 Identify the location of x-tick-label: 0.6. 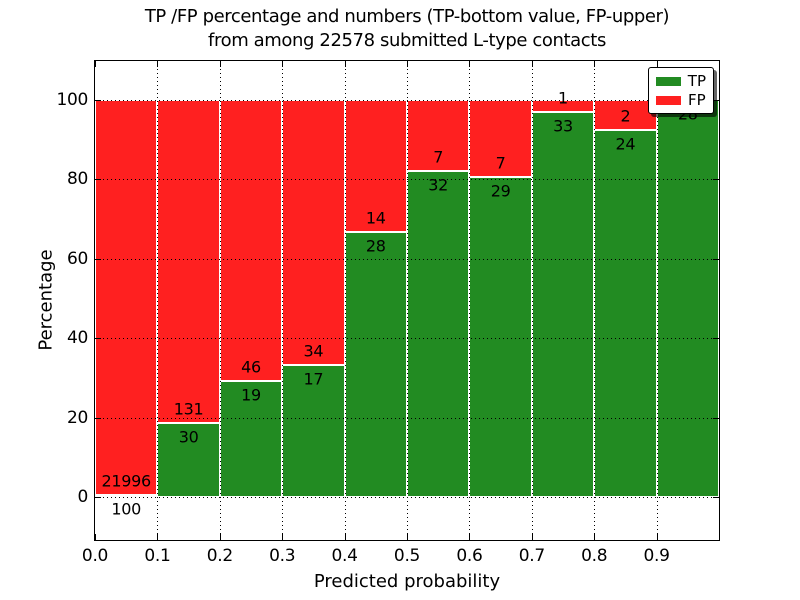
(469, 556).